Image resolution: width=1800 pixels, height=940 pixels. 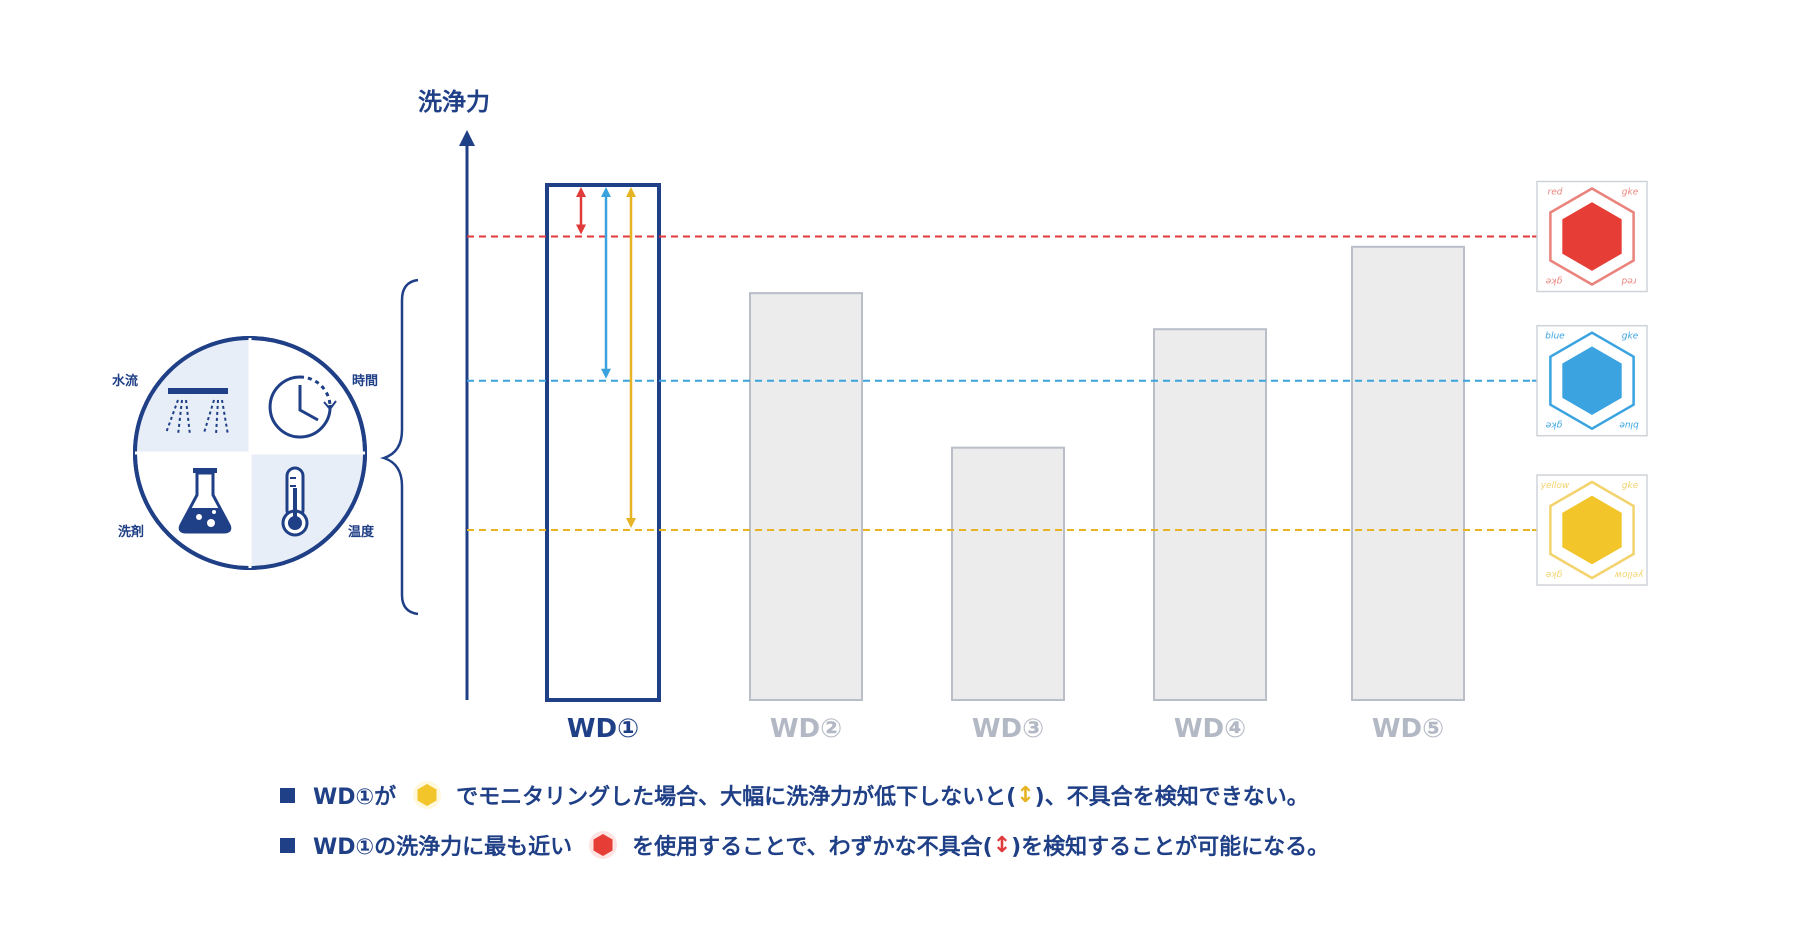 What do you see at coordinates (603, 845) in the screenshot?
I see `red-hexagon-icon` at bounding box center [603, 845].